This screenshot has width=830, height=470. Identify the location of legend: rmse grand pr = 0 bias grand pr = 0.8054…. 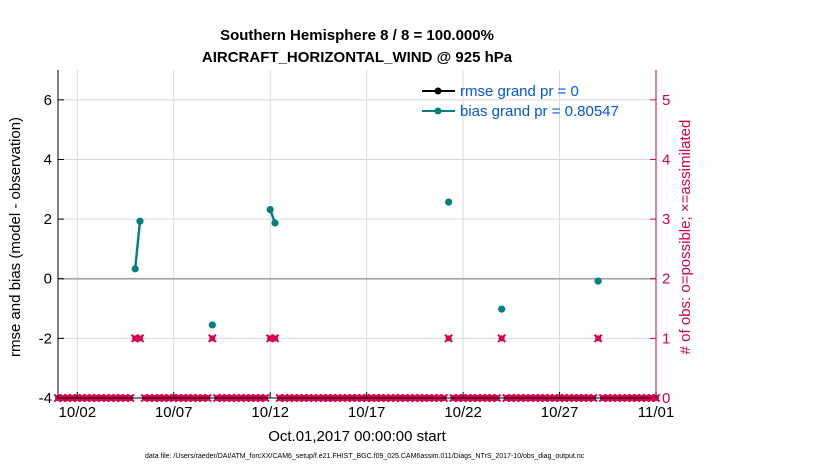
(520, 101).